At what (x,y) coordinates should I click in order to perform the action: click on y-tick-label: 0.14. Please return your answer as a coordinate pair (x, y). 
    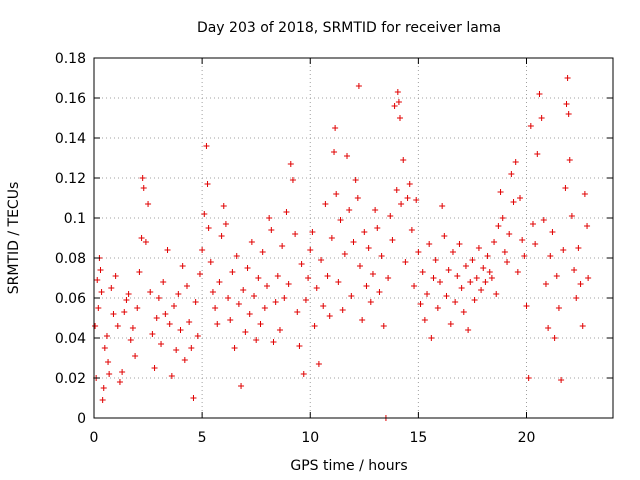
    Looking at the image, I should click on (70, 139).